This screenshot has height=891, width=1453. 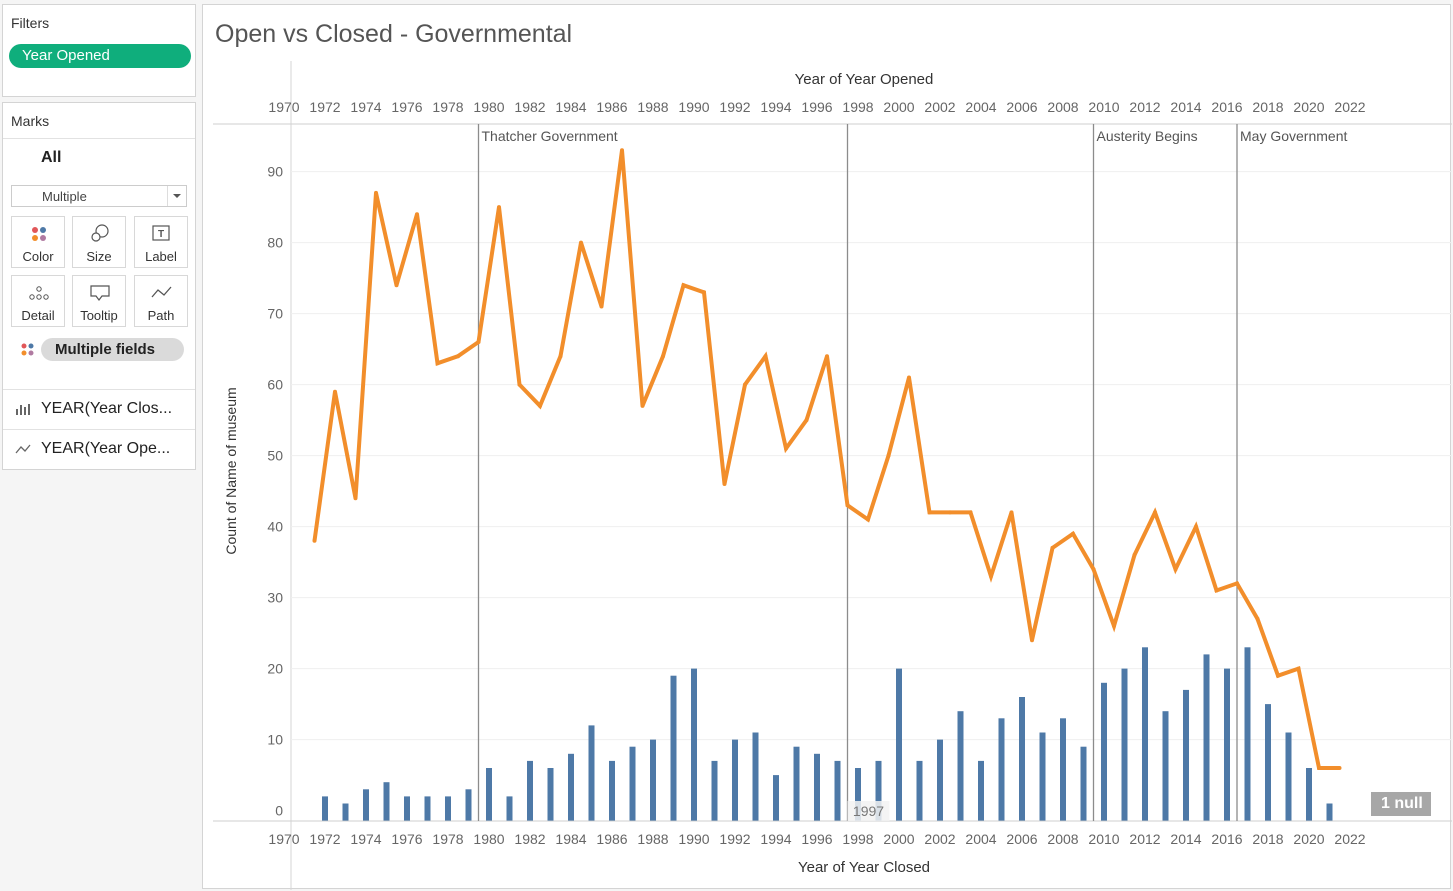 I want to click on year-opened-filter-pill: Year Opened, so click(x=100, y=56).